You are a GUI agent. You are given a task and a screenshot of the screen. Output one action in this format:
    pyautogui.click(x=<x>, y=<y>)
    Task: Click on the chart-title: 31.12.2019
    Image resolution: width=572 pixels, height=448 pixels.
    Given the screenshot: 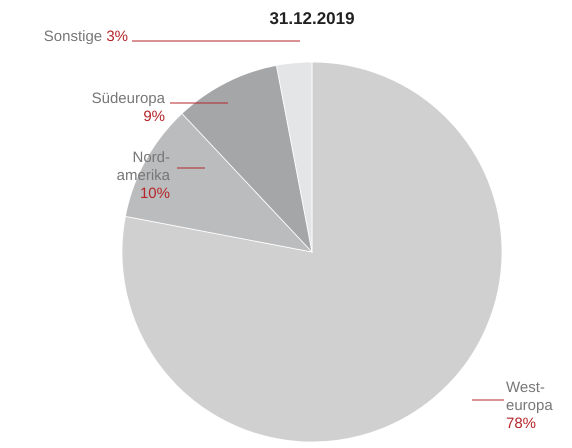 What is the action you would take?
    pyautogui.click(x=312, y=18)
    